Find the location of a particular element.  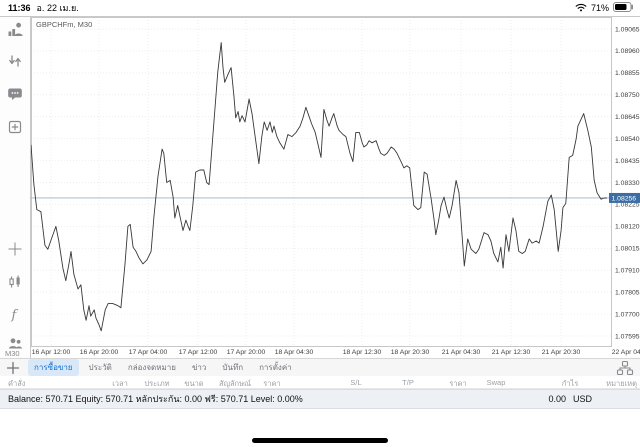

battery-percent: 71% is located at coordinates (599, 8).